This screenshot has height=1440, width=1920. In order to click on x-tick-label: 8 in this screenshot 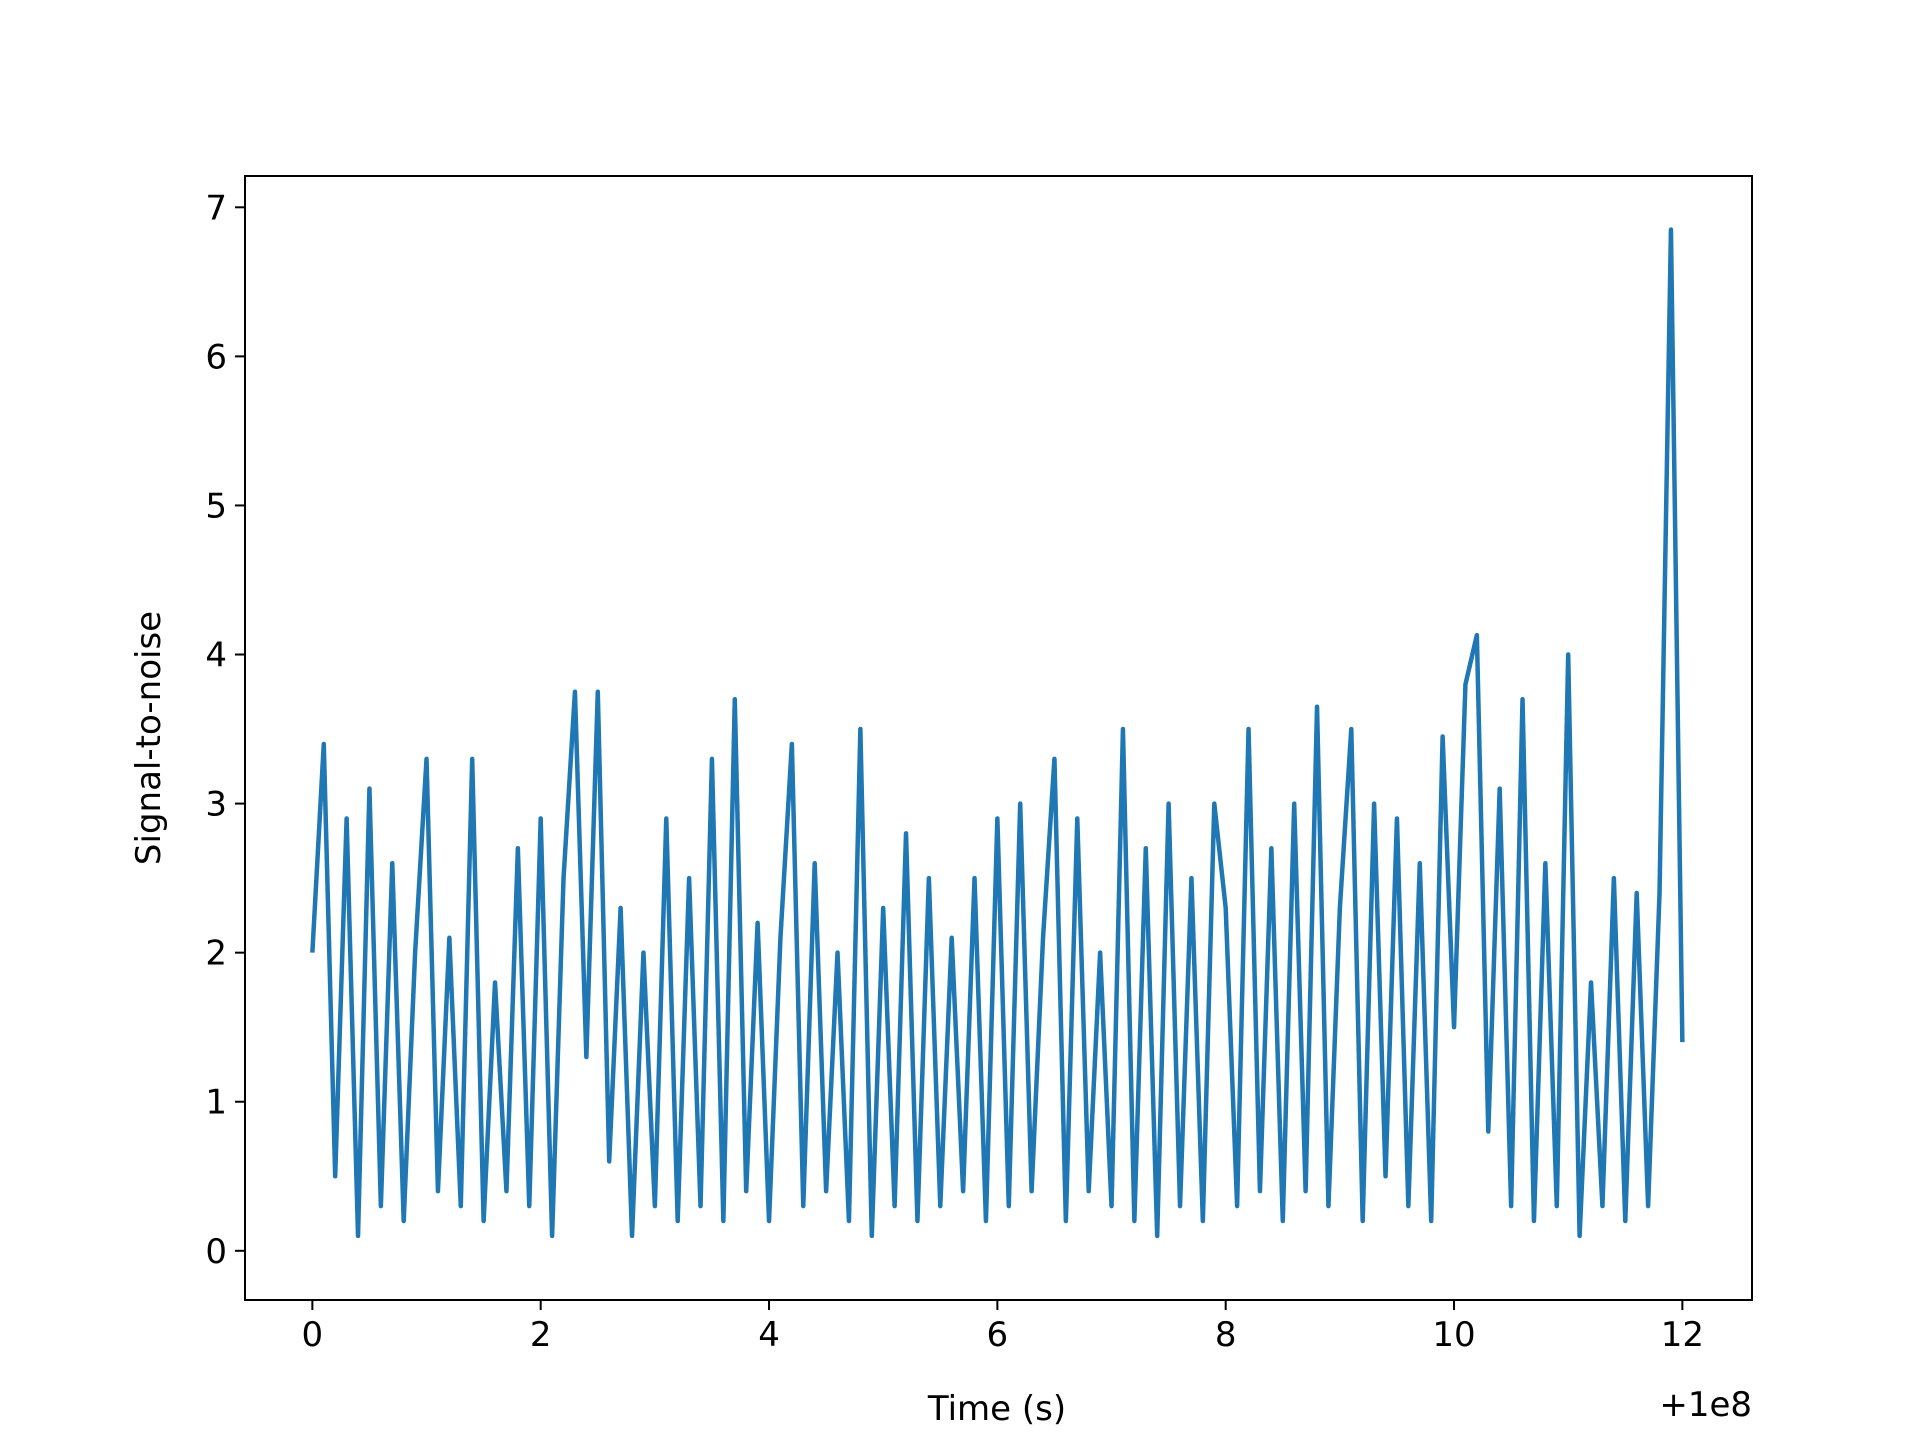, I will do `click(1226, 1335)`.